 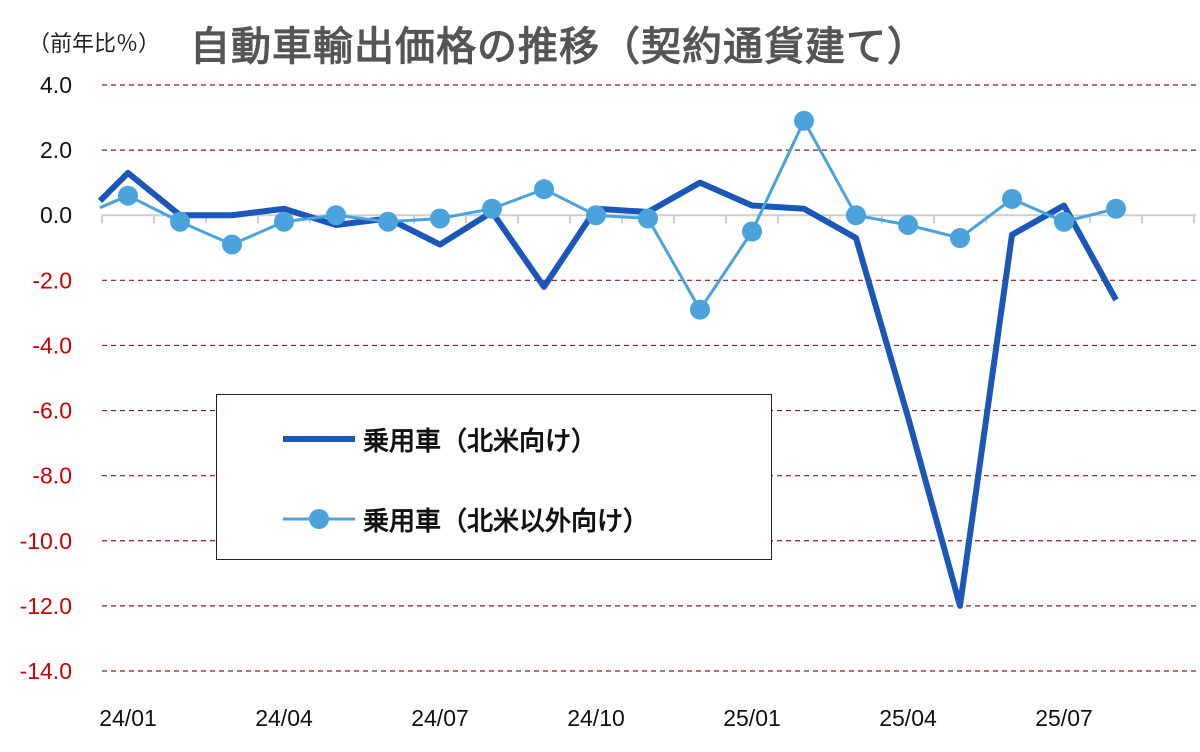 I want to click on y-tick-label: -10.0, so click(x=46, y=541).